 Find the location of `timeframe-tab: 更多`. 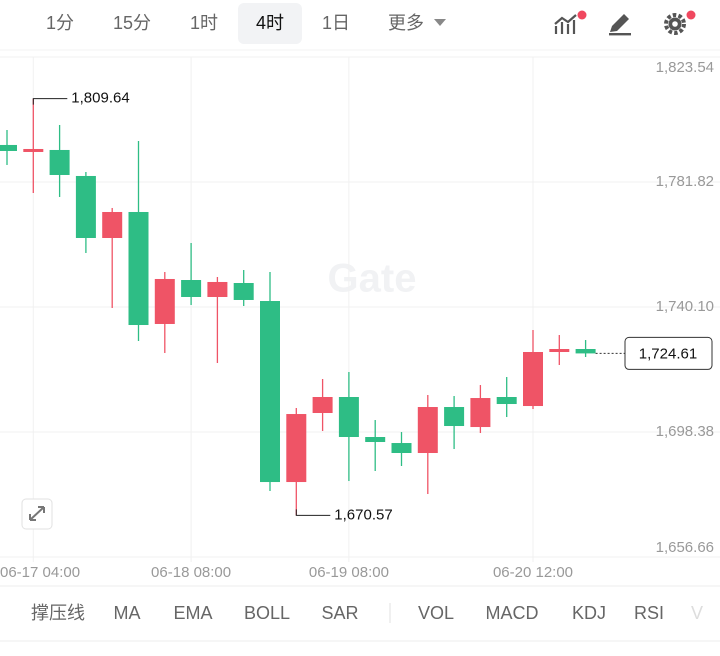

timeframe-tab: 更多 is located at coordinates (406, 23).